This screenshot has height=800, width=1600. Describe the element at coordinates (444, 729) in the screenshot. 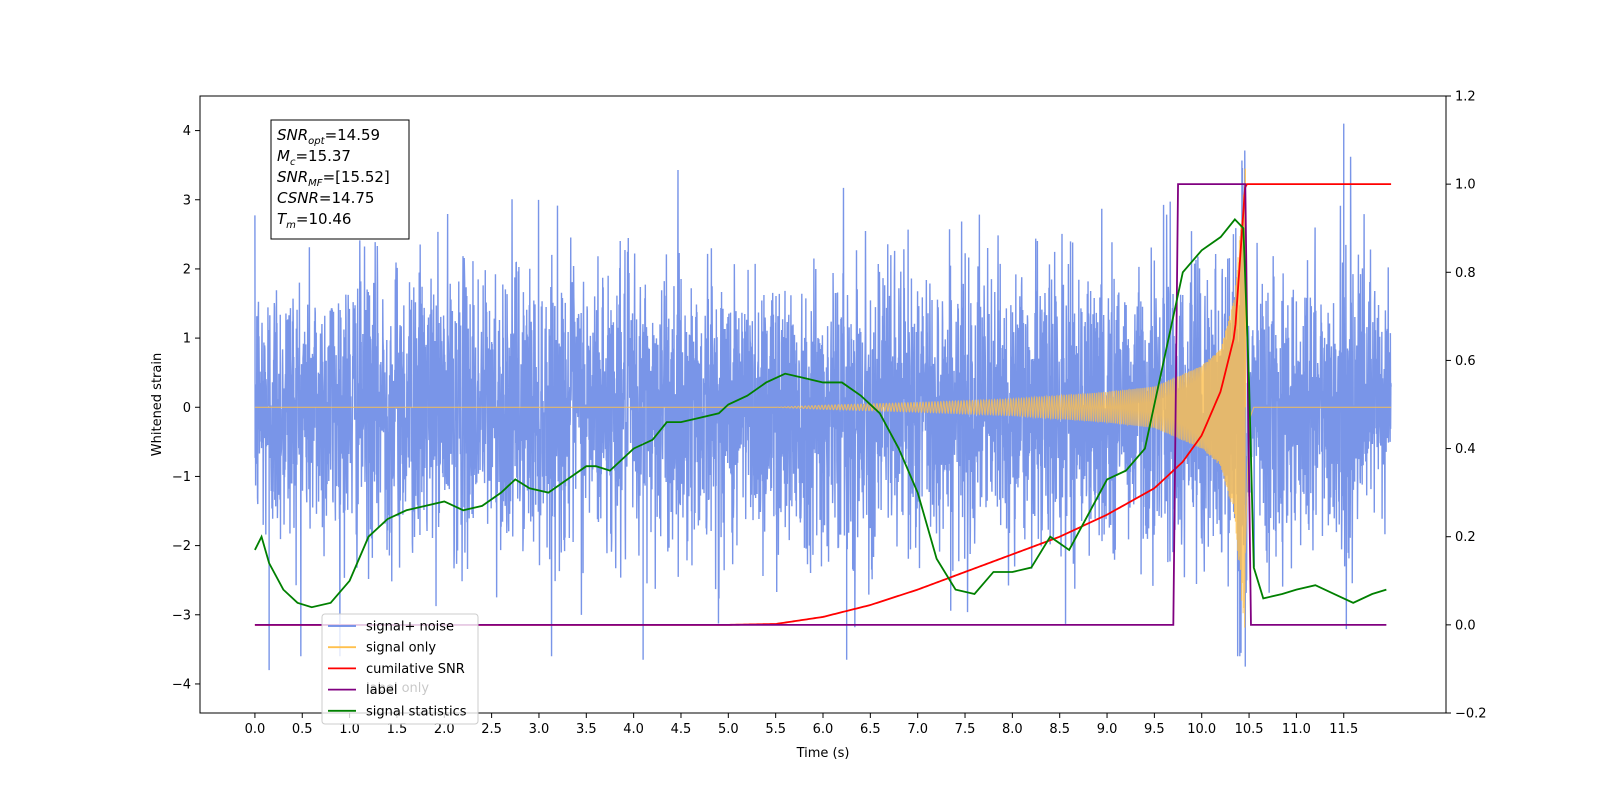

I see `x-tick-label: 2.0` at that location.